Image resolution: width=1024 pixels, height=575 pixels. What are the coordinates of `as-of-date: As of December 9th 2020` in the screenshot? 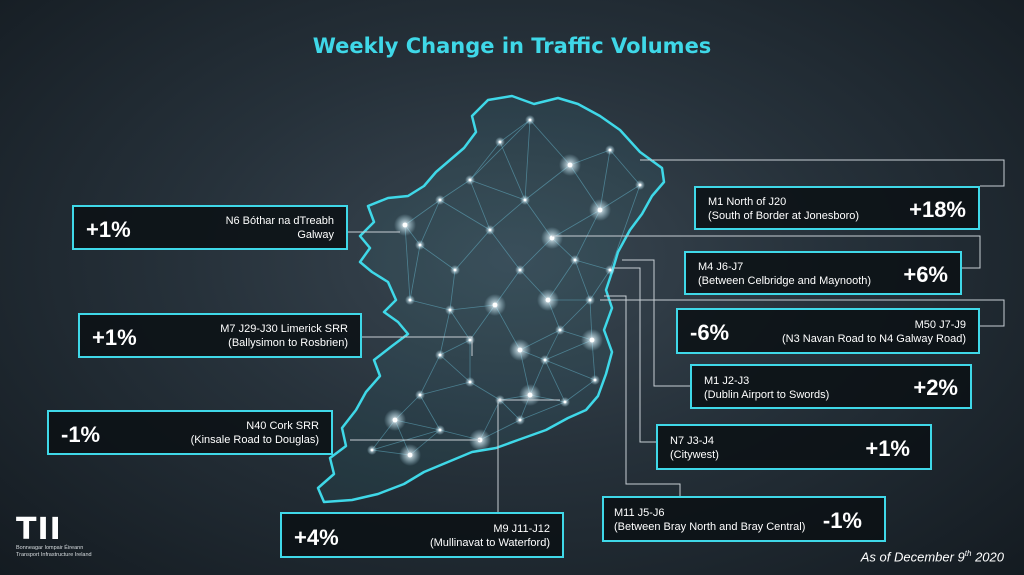 It's located at (932, 556).